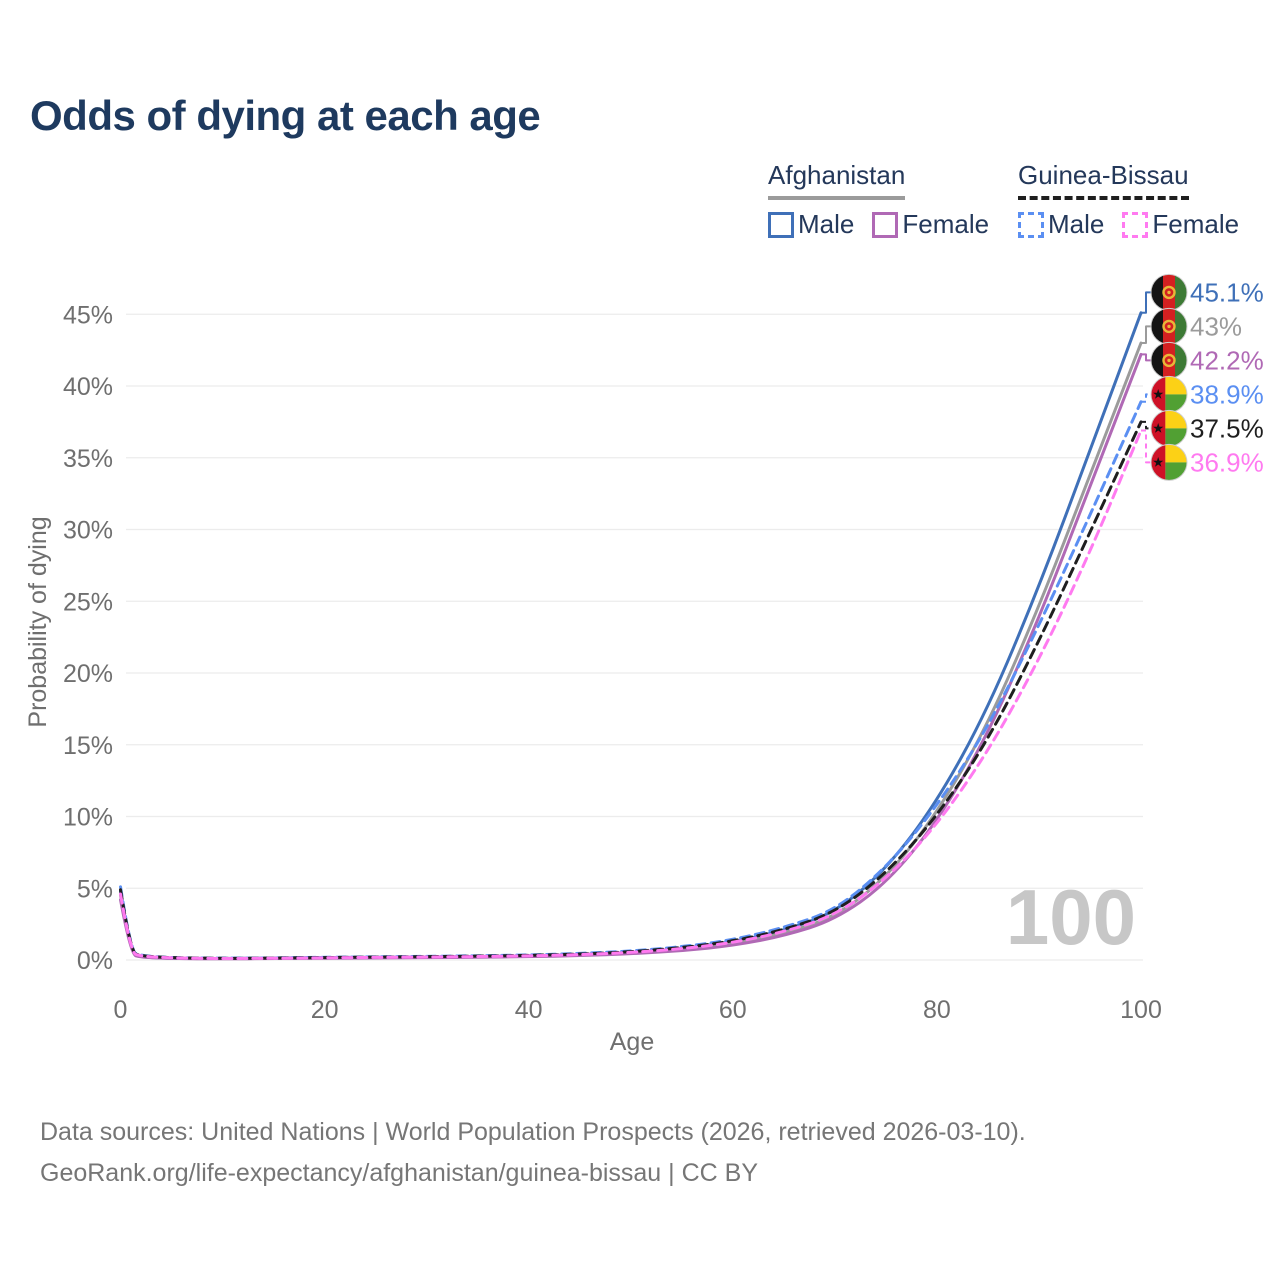 Image resolution: width=1280 pixels, height=1280 pixels. I want to click on label-connector-afghanistan-both, so click(1146, 334).